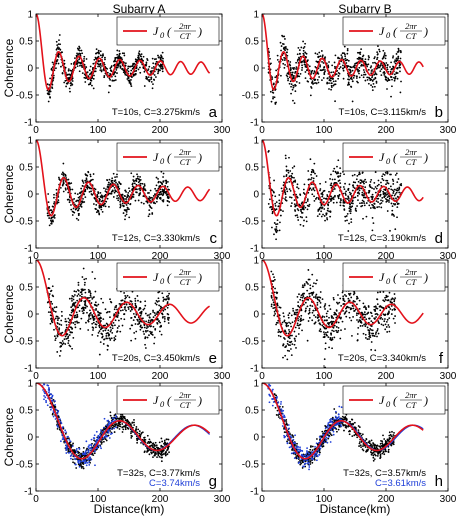  I want to click on legend-fraction-denominator: CT, so click(186, 36).